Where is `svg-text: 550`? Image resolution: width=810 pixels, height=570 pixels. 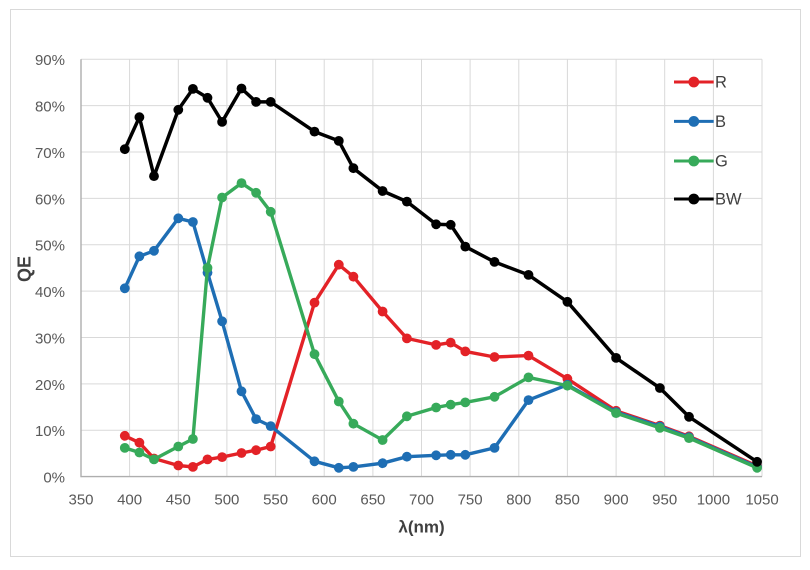 svg-text: 550 is located at coordinates (275, 500).